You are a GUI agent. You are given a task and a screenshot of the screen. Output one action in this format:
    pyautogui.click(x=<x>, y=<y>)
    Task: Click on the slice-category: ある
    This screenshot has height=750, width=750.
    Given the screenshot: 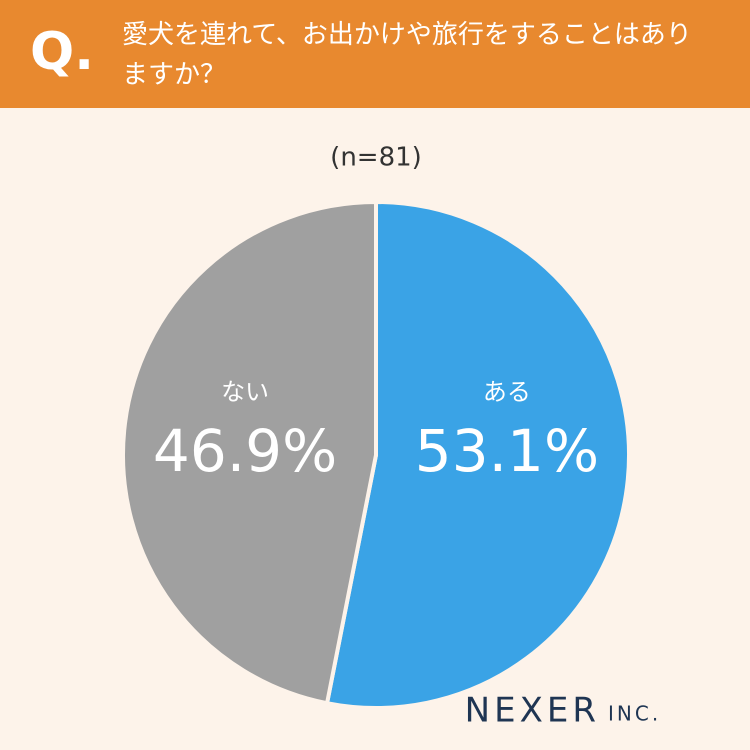 What is the action you would take?
    pyautogui.click(x=507, y=392)
    